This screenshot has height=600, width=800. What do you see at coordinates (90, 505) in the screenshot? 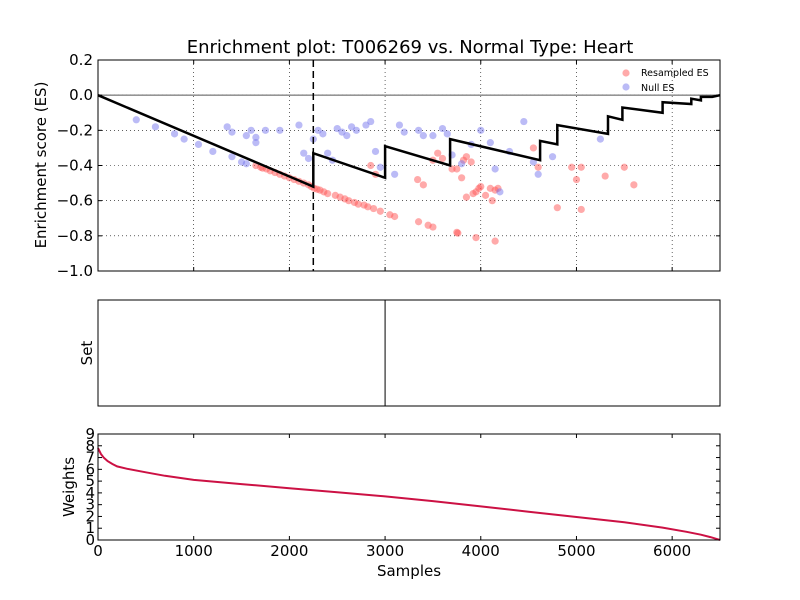
I see `weights-y-tick-label: 3` at bounding box center [90, 505].